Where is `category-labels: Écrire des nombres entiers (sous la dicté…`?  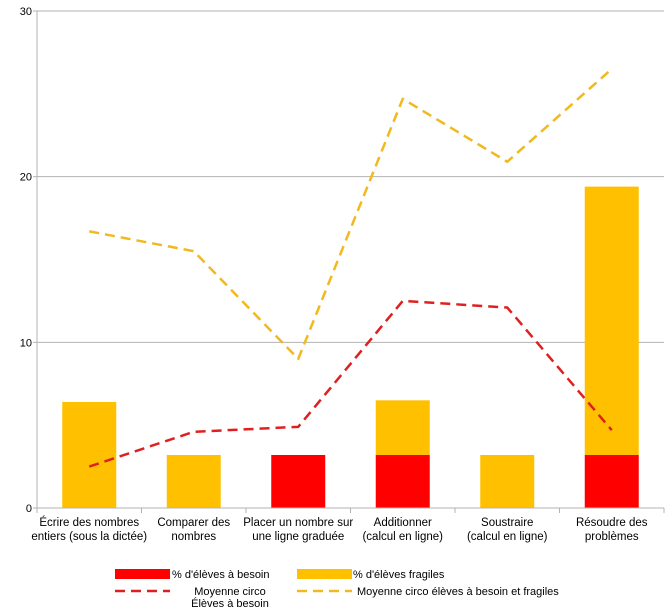
category-labels: Écrire des nombres entiers (sous la dicté… is located at coordinates (339, 529).